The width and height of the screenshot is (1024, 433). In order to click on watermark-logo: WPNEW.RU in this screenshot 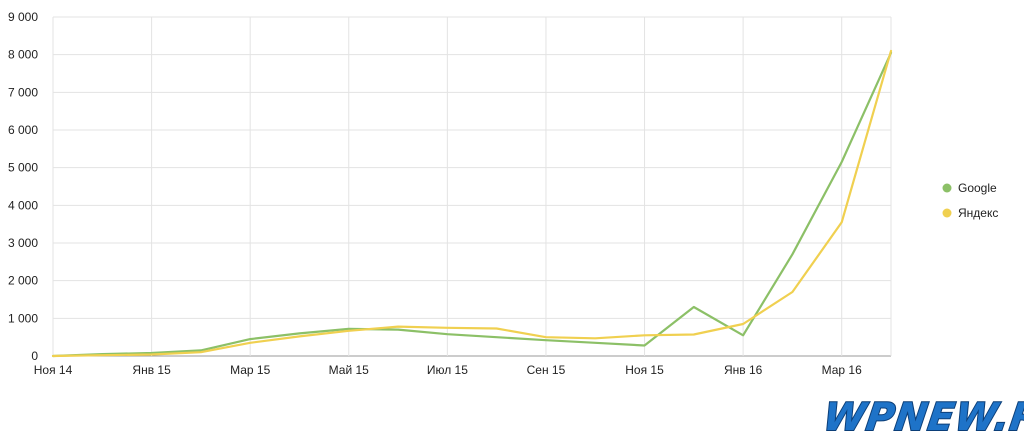, I will do `click(922, 414)`.